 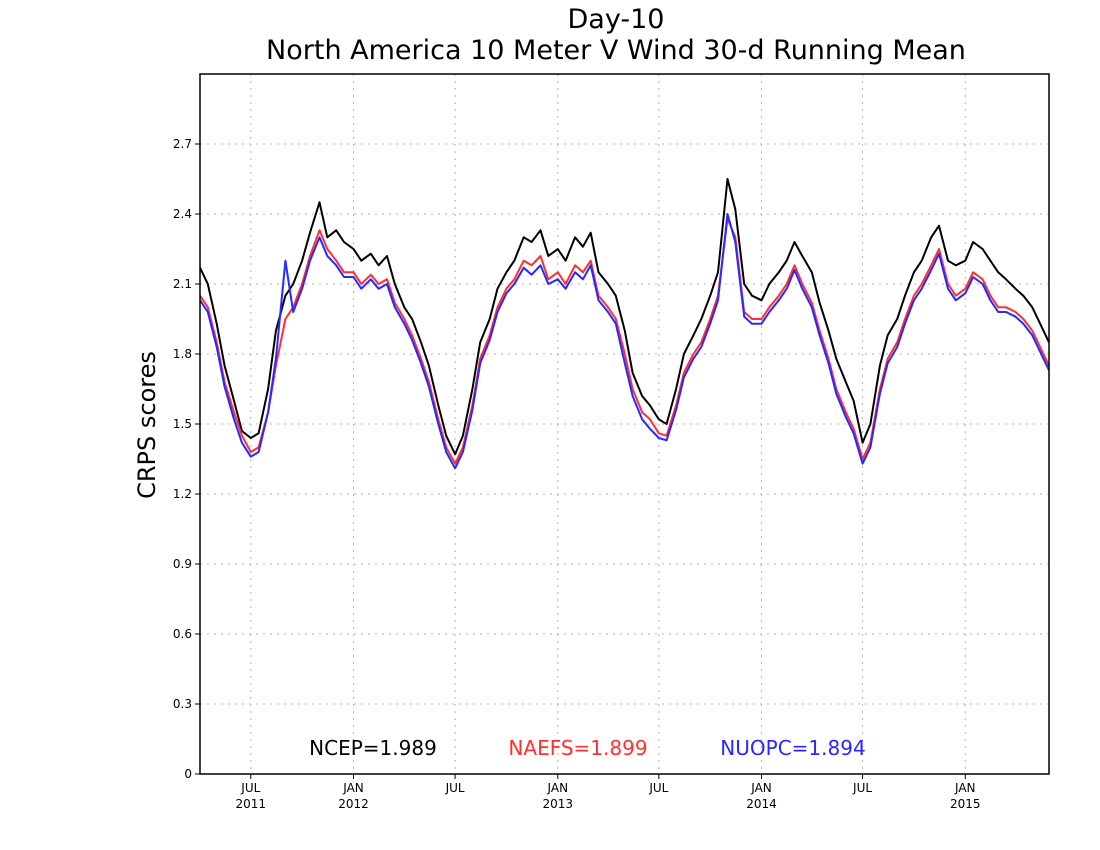 I want to click on y-tick-label: 2.1, so click(x=182, y=284).